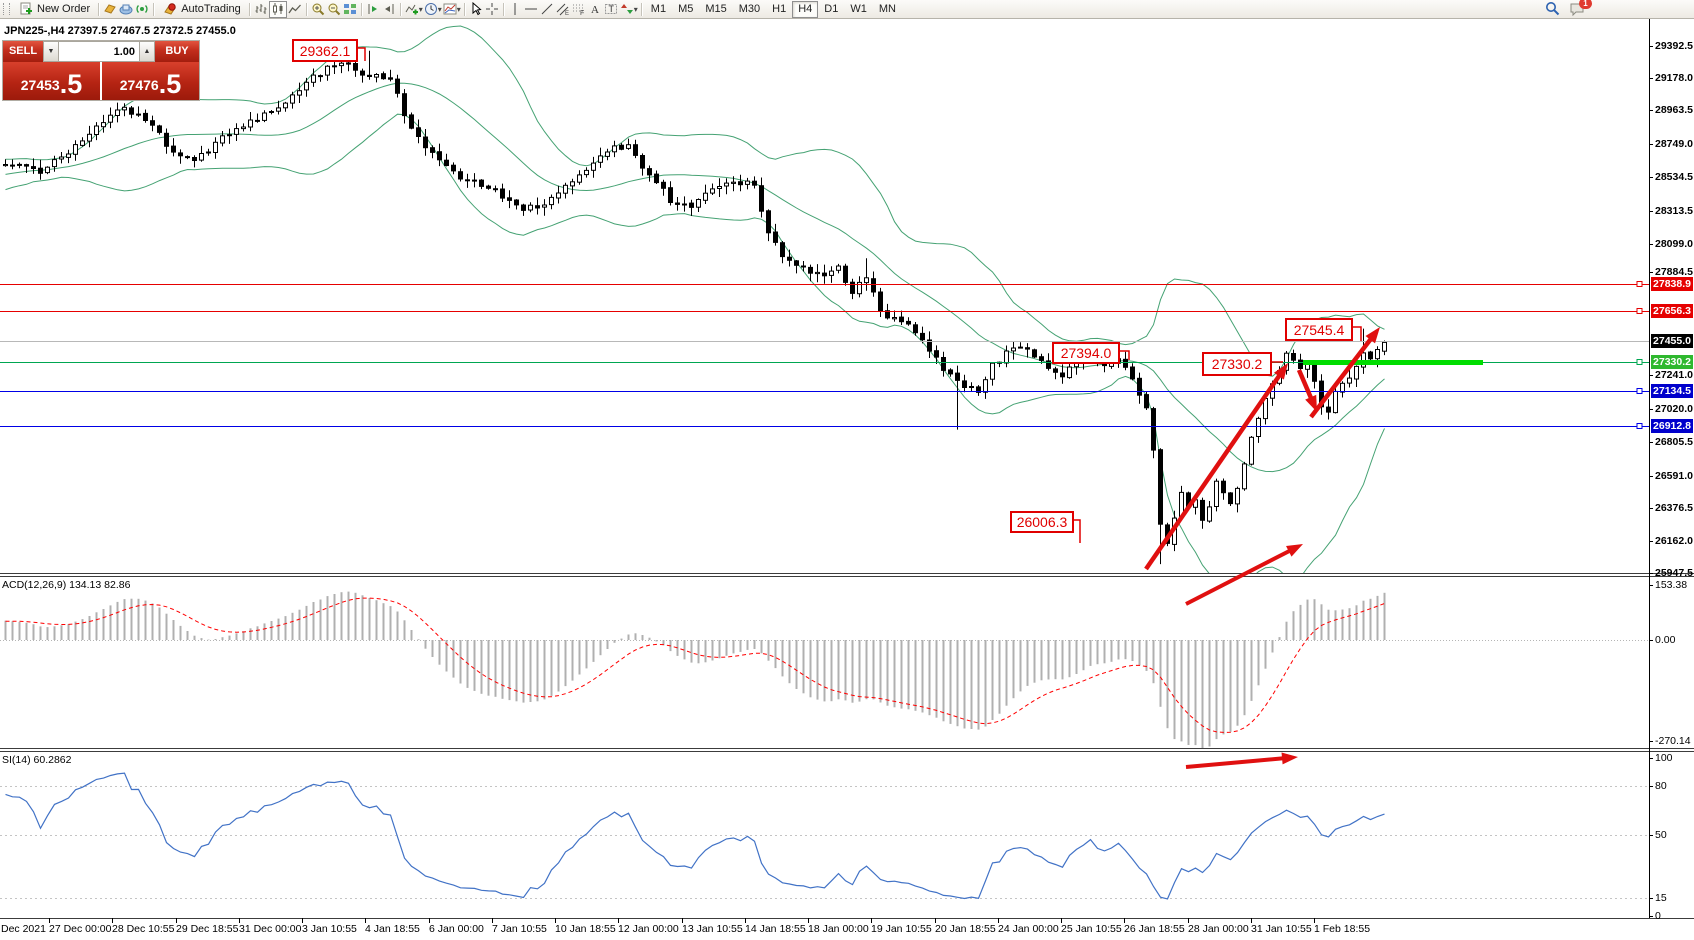  What do you see at coordinates (458, 9) in the screenshot?
I see `templates-caret-icon: ▾` at bounding box center [458, 9].